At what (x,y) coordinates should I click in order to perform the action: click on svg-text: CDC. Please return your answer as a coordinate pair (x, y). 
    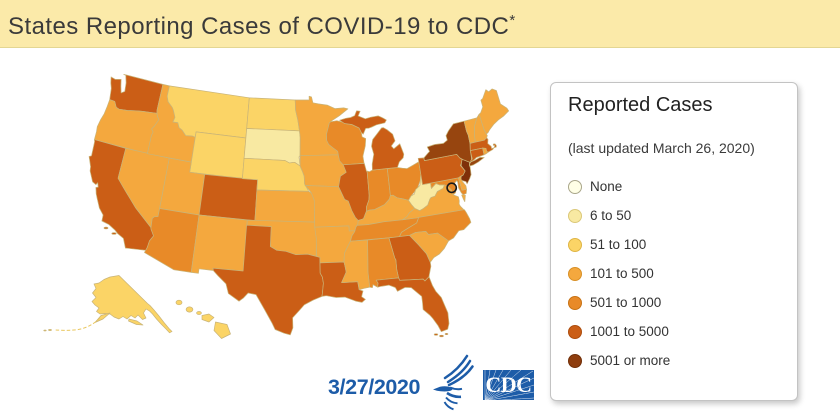
    Looking at the image, I should click on (508, 384).